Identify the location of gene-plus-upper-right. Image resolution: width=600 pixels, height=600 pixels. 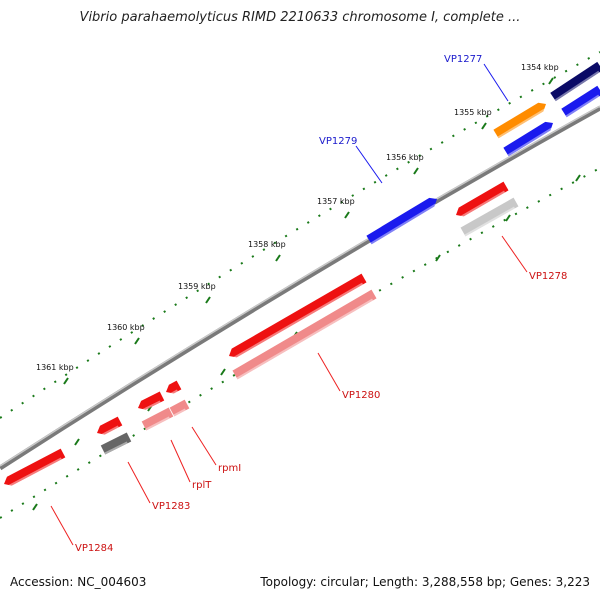
(580, 101).